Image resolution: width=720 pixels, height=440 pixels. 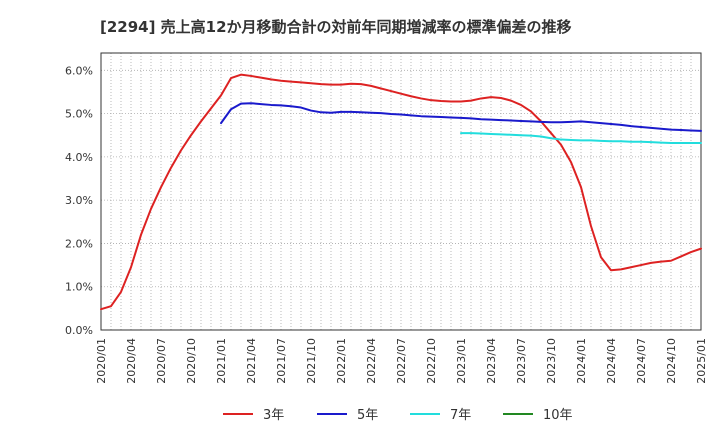 I want to click on x-tick-label: 2023/01, so click(x=461, y=361).